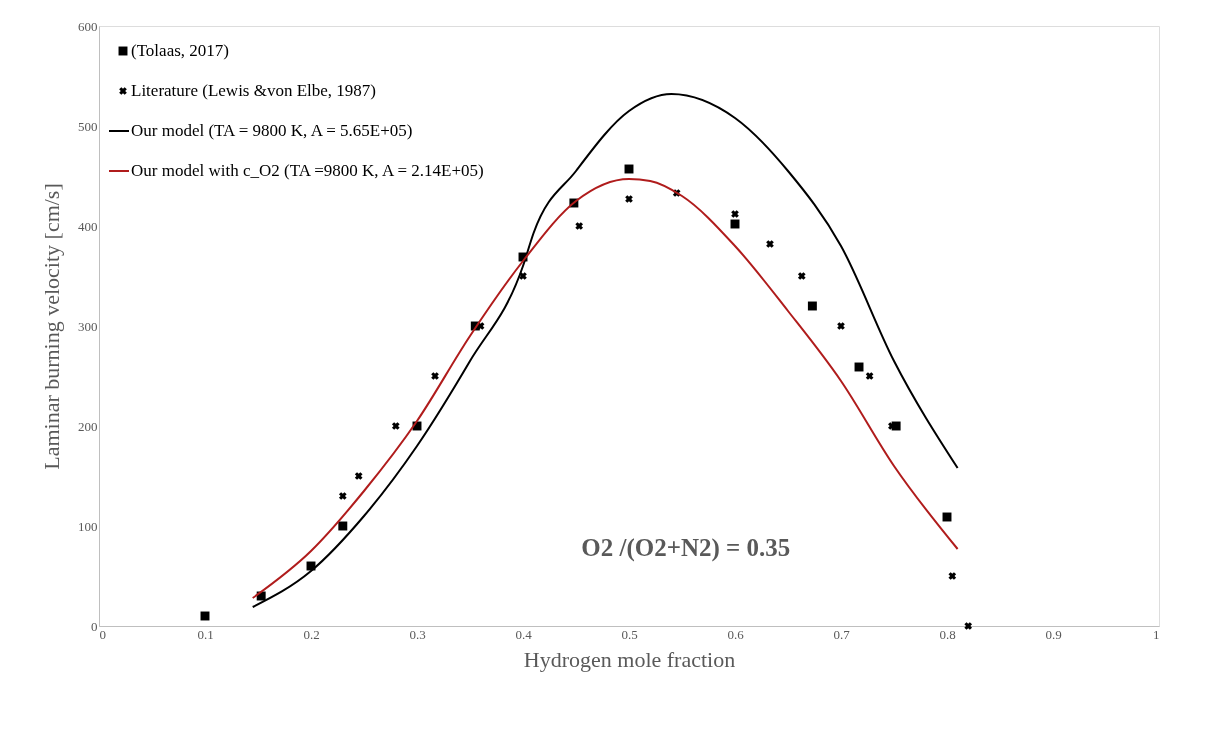  I want to click on x-tick-label: 0.1, so click(205, 634).